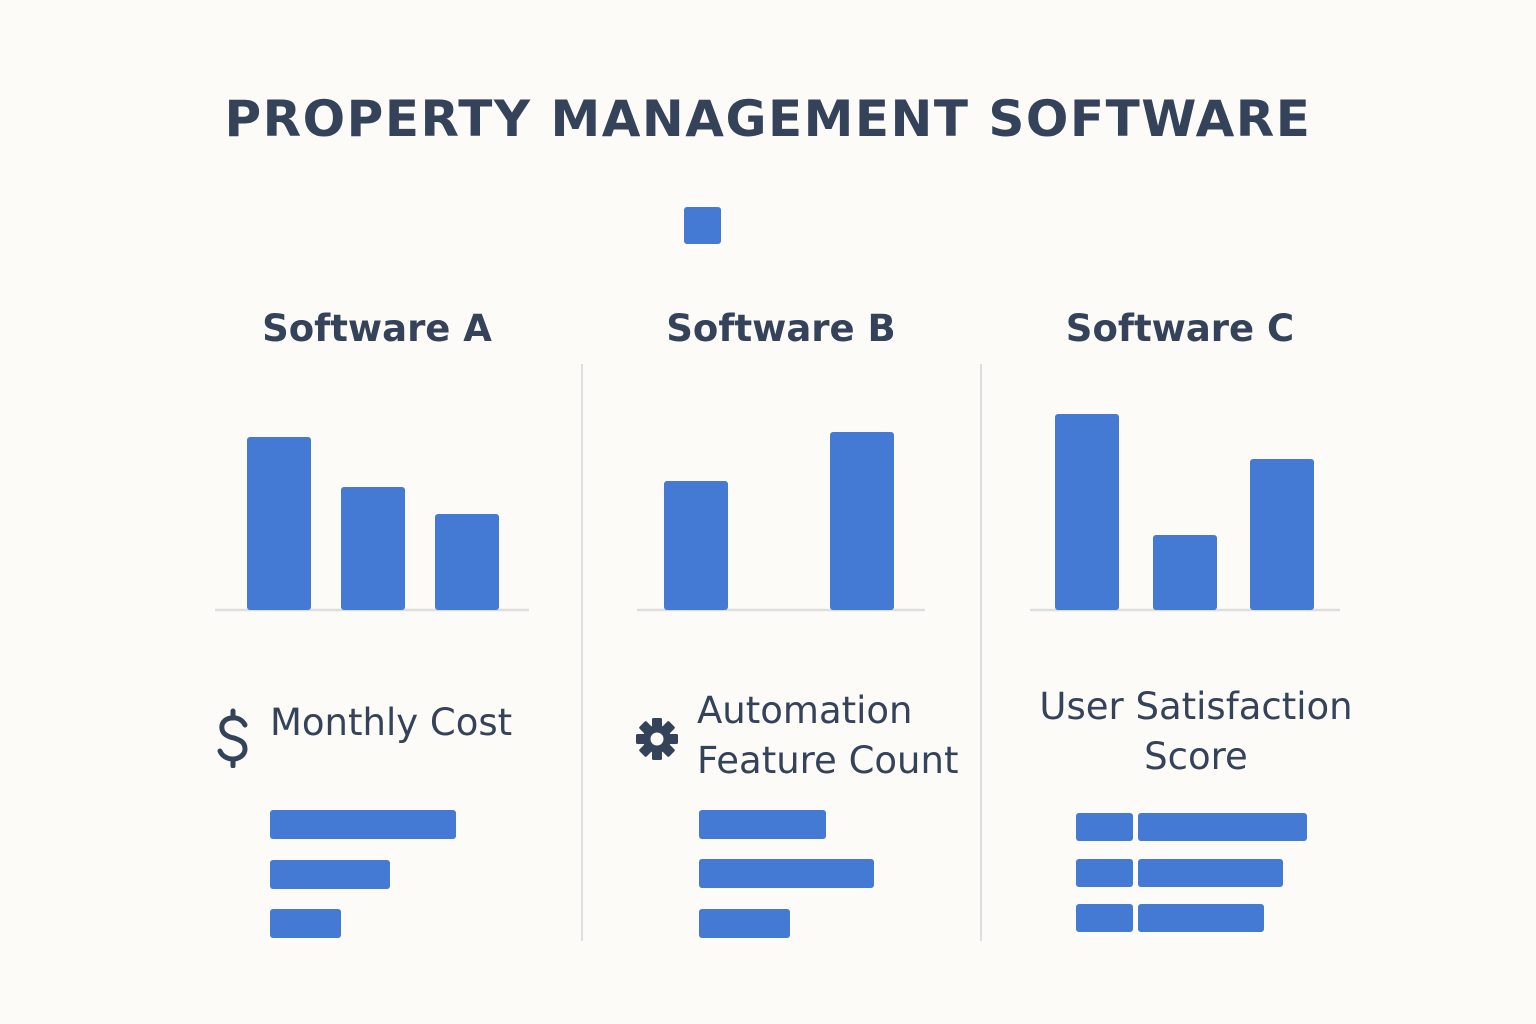 Image resolution: width=1536 pixels, height=1024 pixels. I want to click on gear-icon, so click(657, 741).